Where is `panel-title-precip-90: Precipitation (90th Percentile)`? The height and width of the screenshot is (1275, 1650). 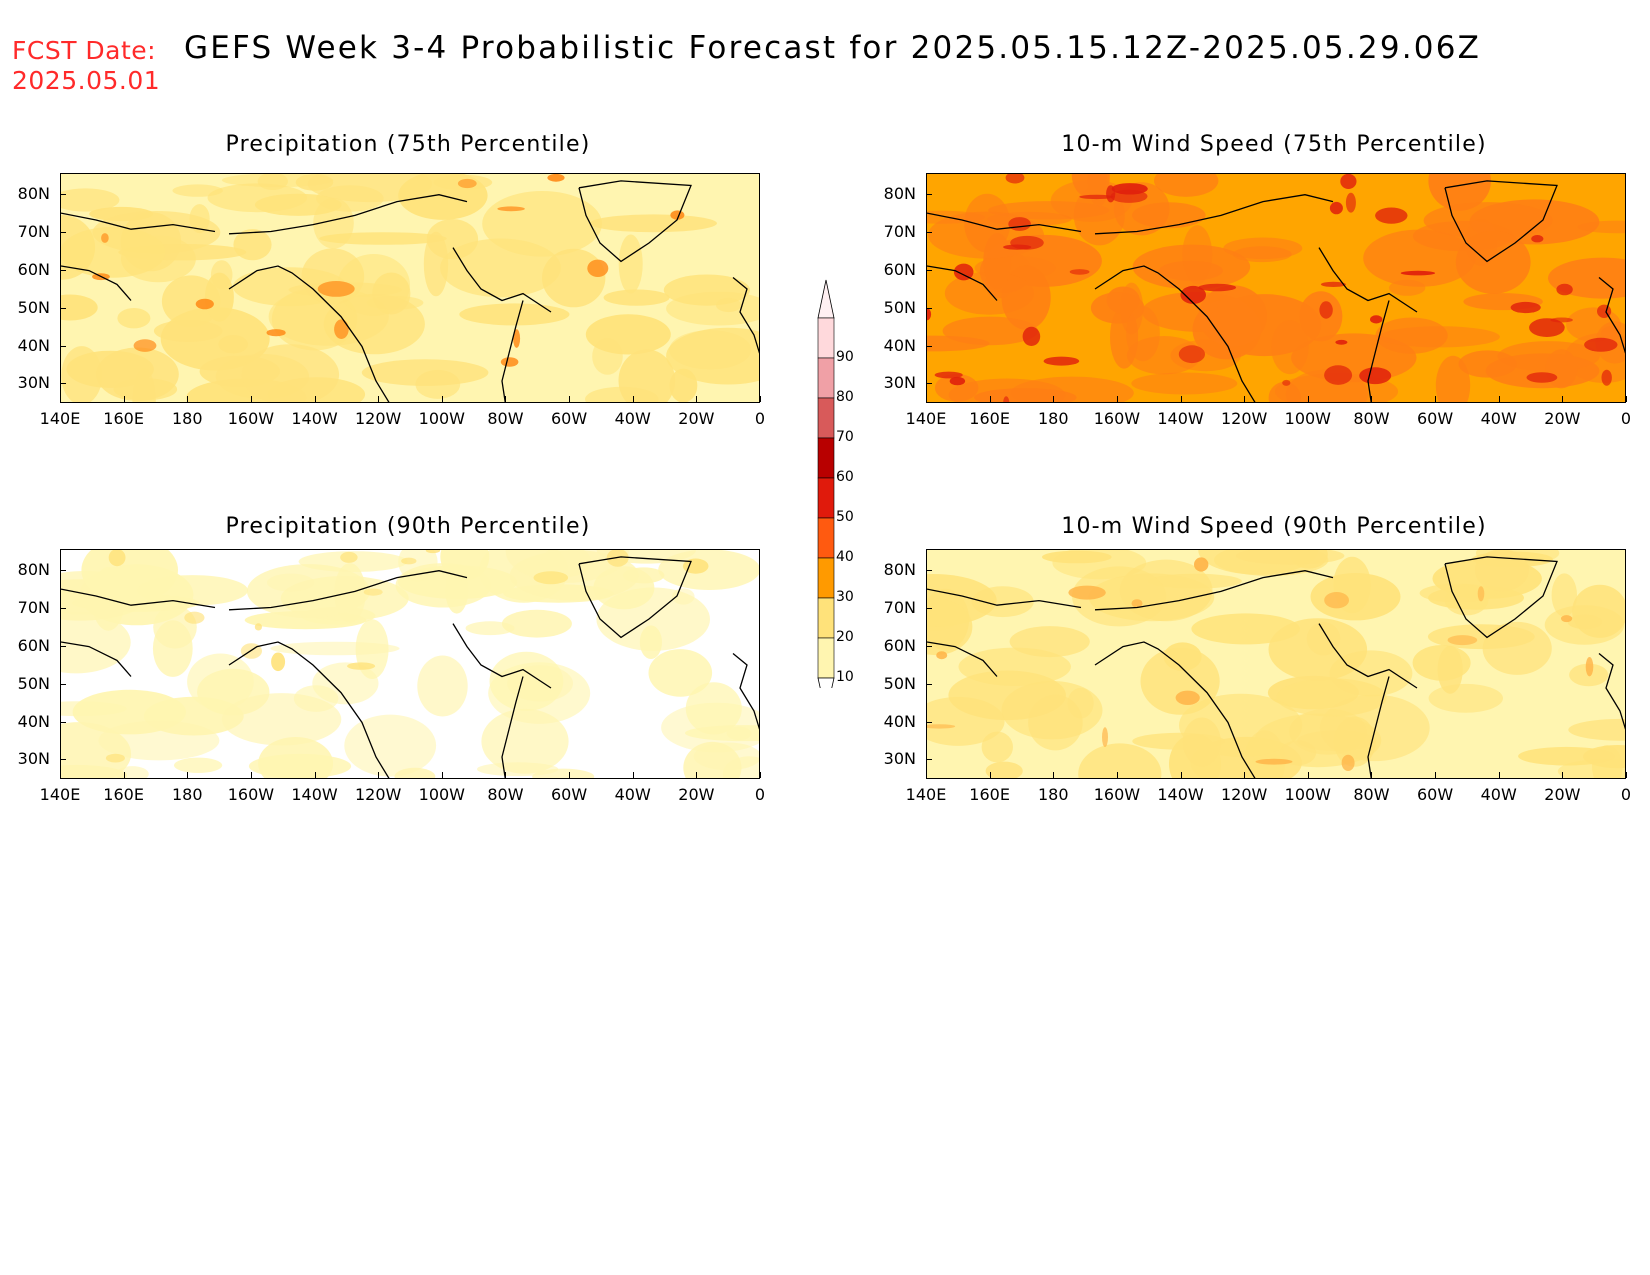
panel-title-precip-90: Precipitation (90th Percentile) is located at coordinates (408, 526).